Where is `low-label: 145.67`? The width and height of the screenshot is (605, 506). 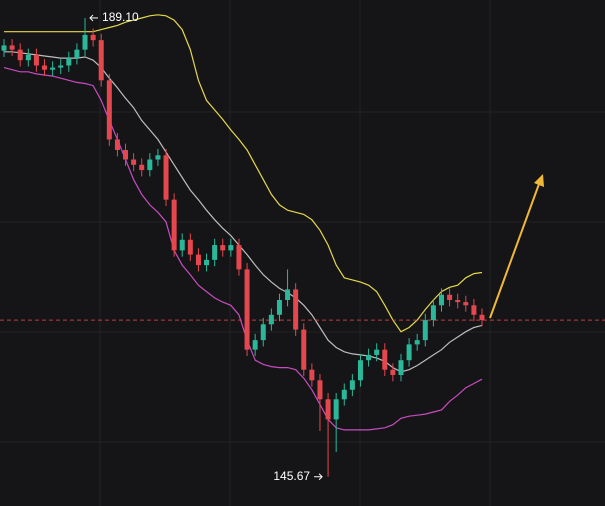
low-label: 145.67 is located at coordinates (291, 476).